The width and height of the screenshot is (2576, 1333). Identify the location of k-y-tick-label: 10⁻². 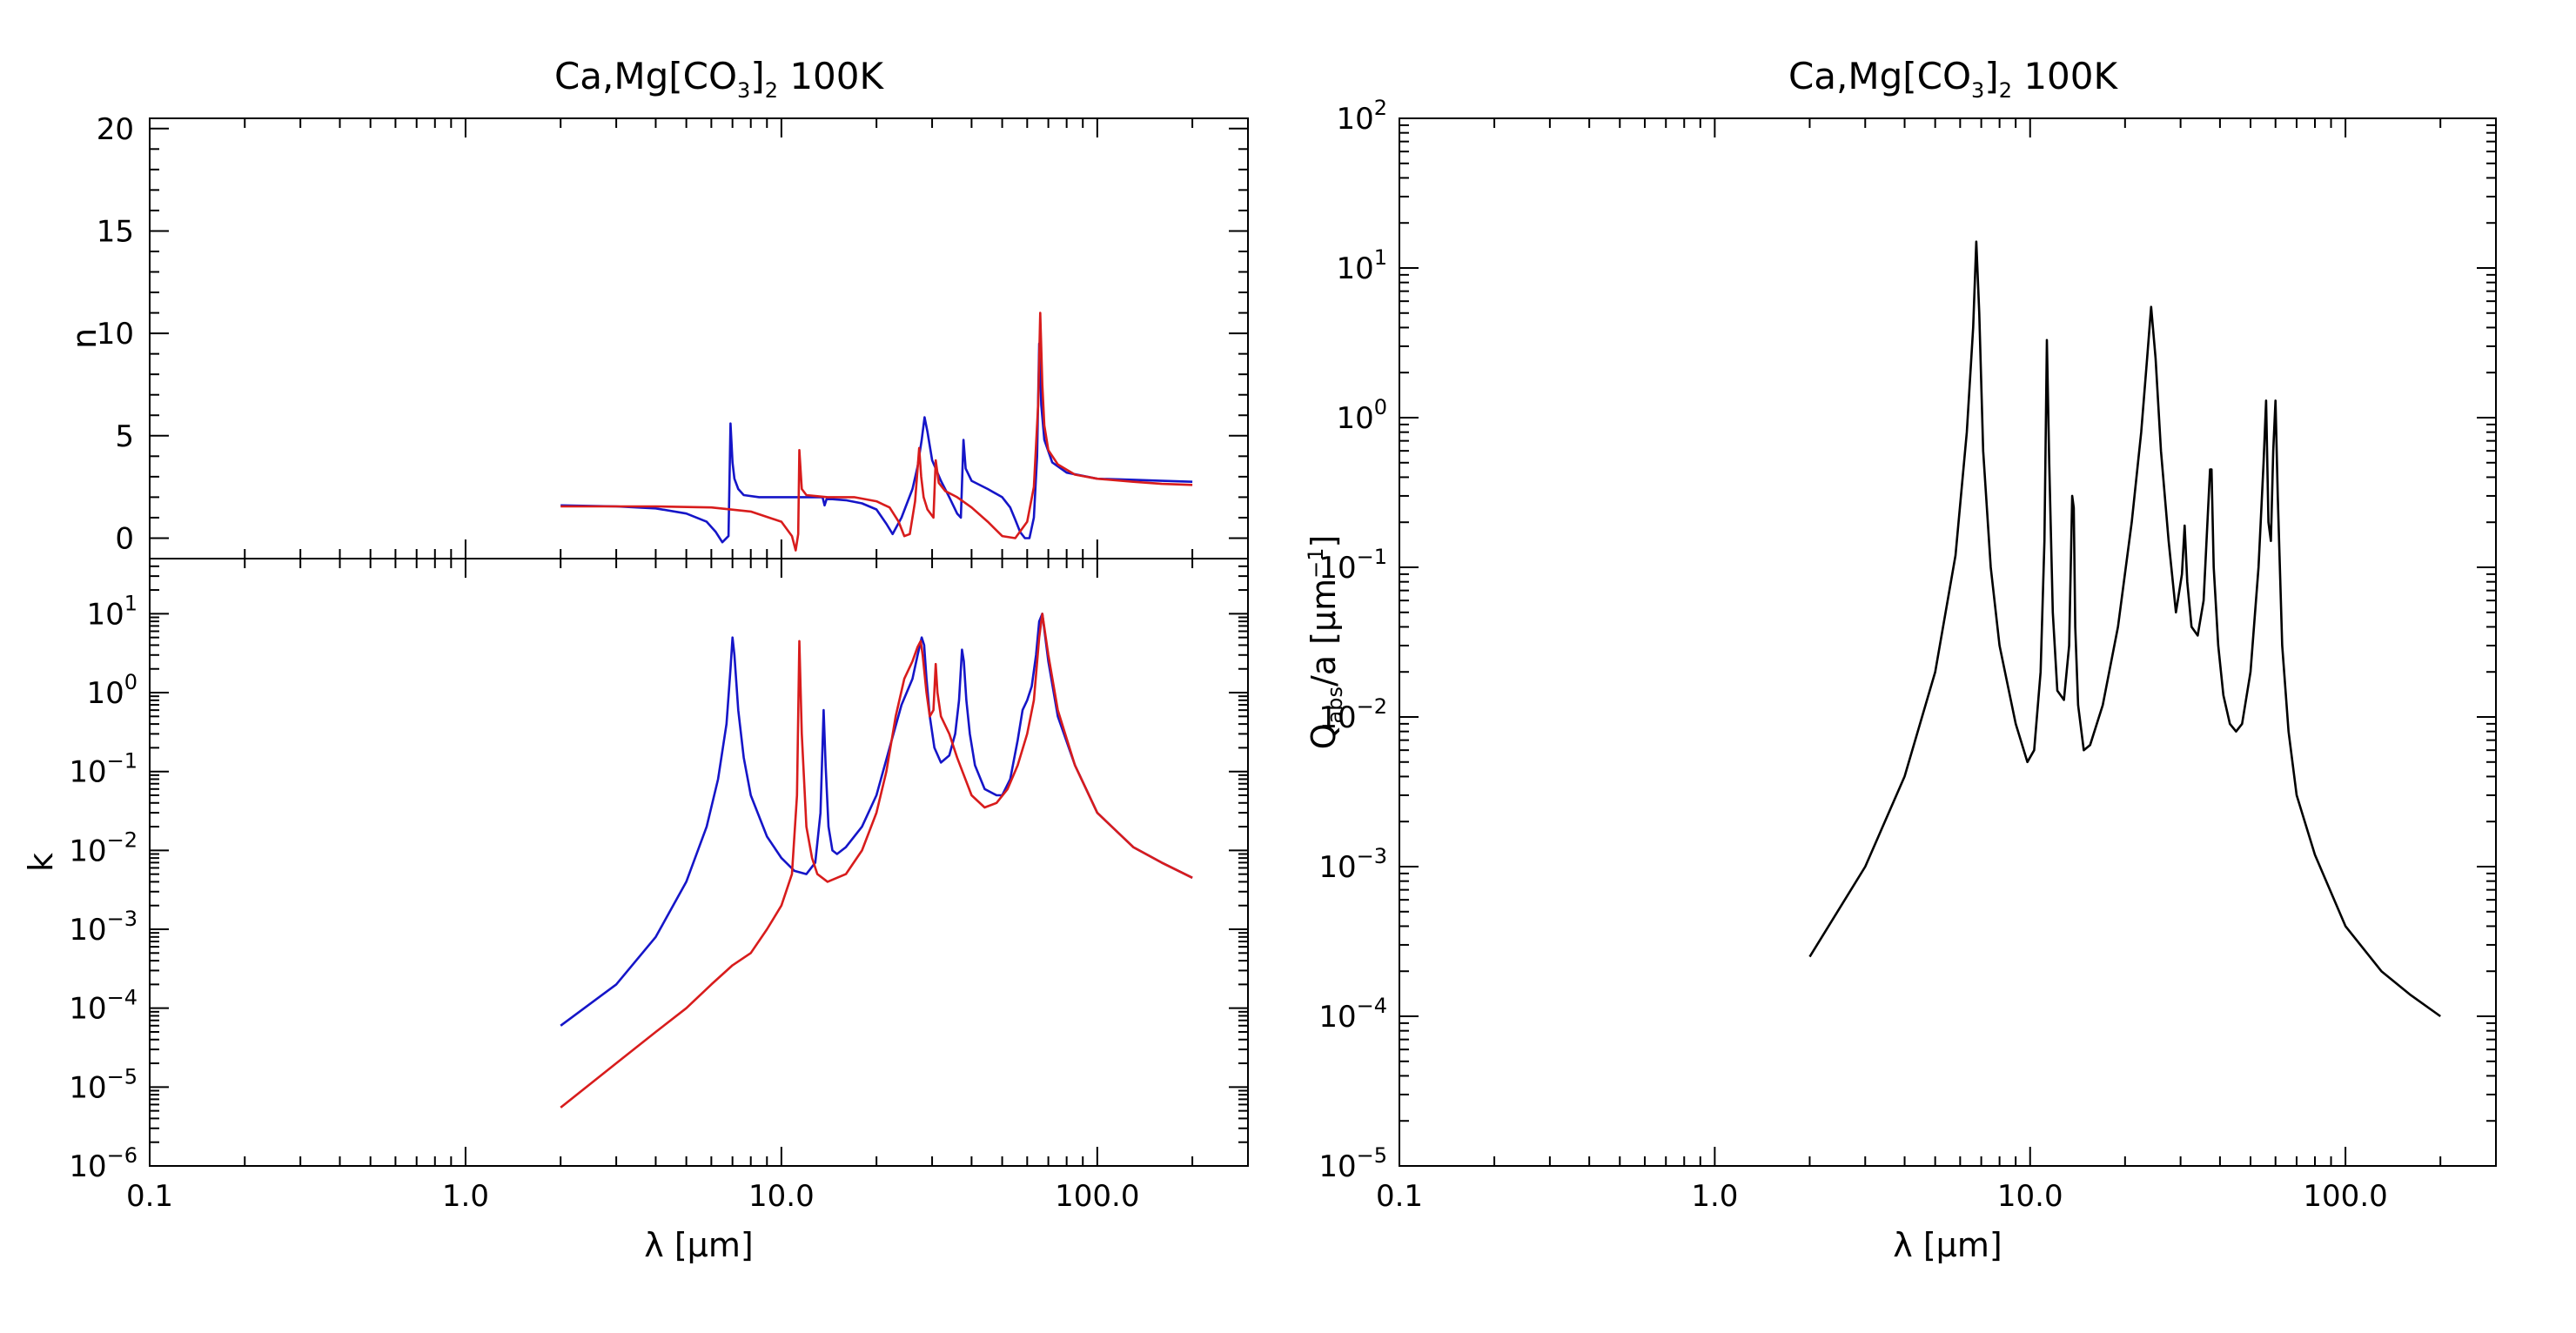
(103, 847).